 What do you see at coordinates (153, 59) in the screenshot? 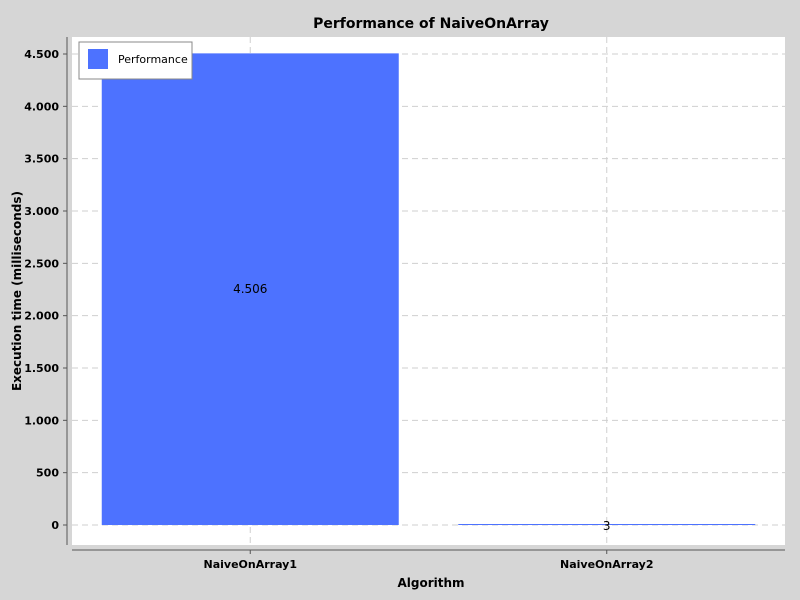
I see `legend-label-performance: Performance` at bounding box center [153, 59].